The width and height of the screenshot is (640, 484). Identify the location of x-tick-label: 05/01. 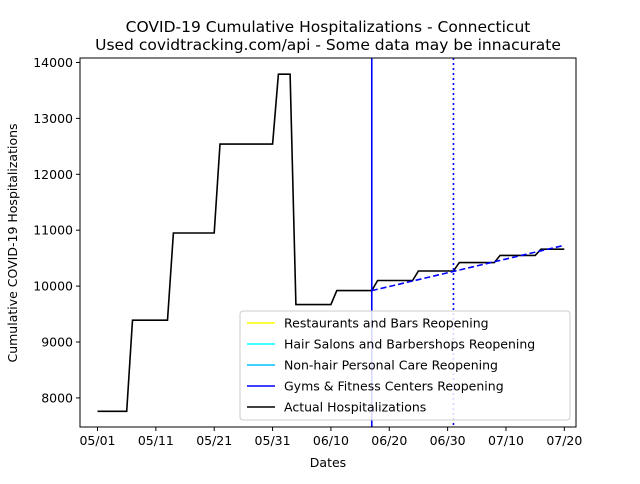
(97, 440).